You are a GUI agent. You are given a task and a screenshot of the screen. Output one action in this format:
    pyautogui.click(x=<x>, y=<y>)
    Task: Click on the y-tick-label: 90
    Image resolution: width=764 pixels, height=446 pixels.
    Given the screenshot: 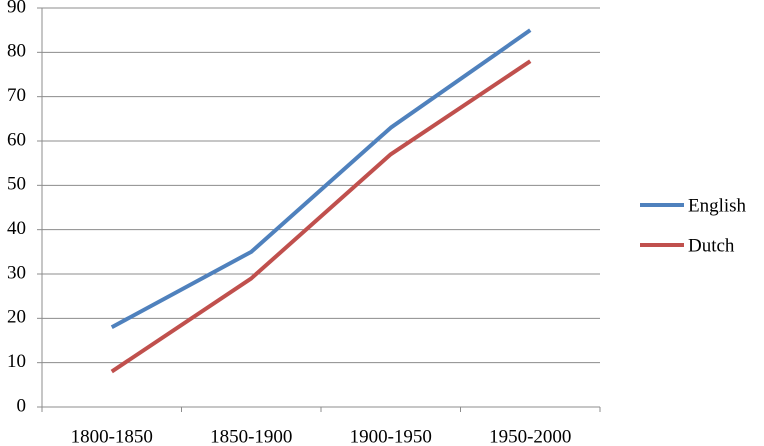 What is the action you would take?
    pyautogui.click(x=16, y=8)
    